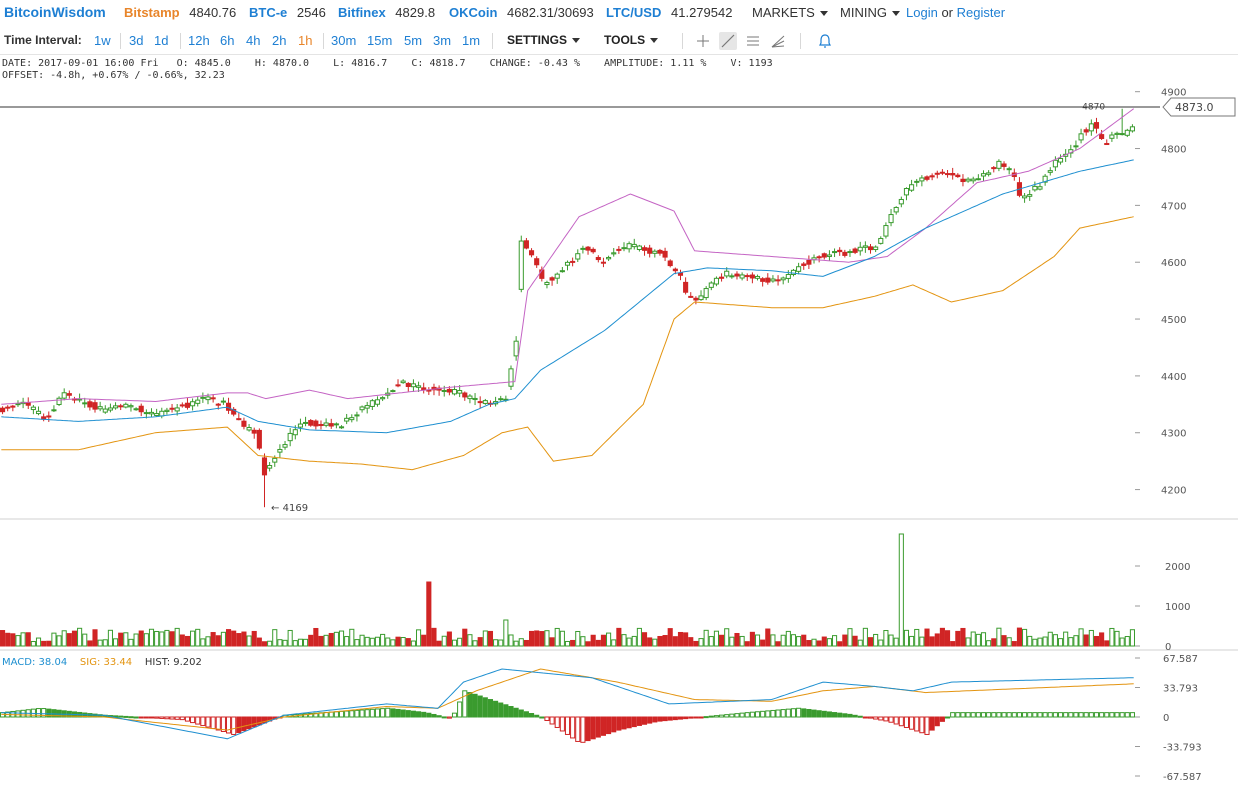 This screenshot has width=1238, height=787. Describe the element at coordinates (102, 40) in the screenshot. I see `interval-1w: 1w` at that location.